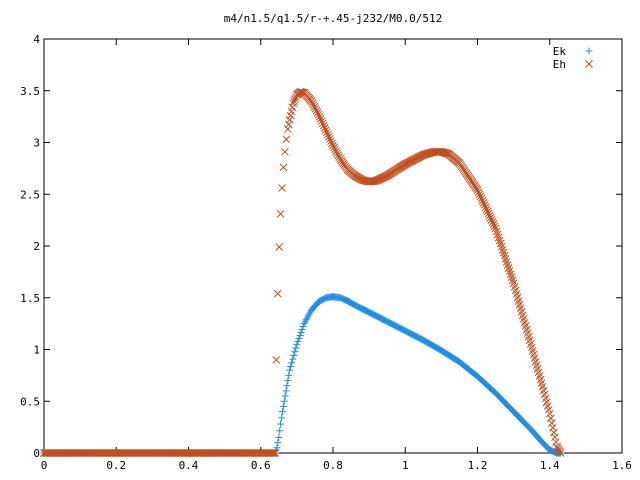 The width and height of the screenshot is (640, 480). Describe the element at coordinates (478, 465) in the screenshot. I see `x-tick-label: 1.2` at that location.